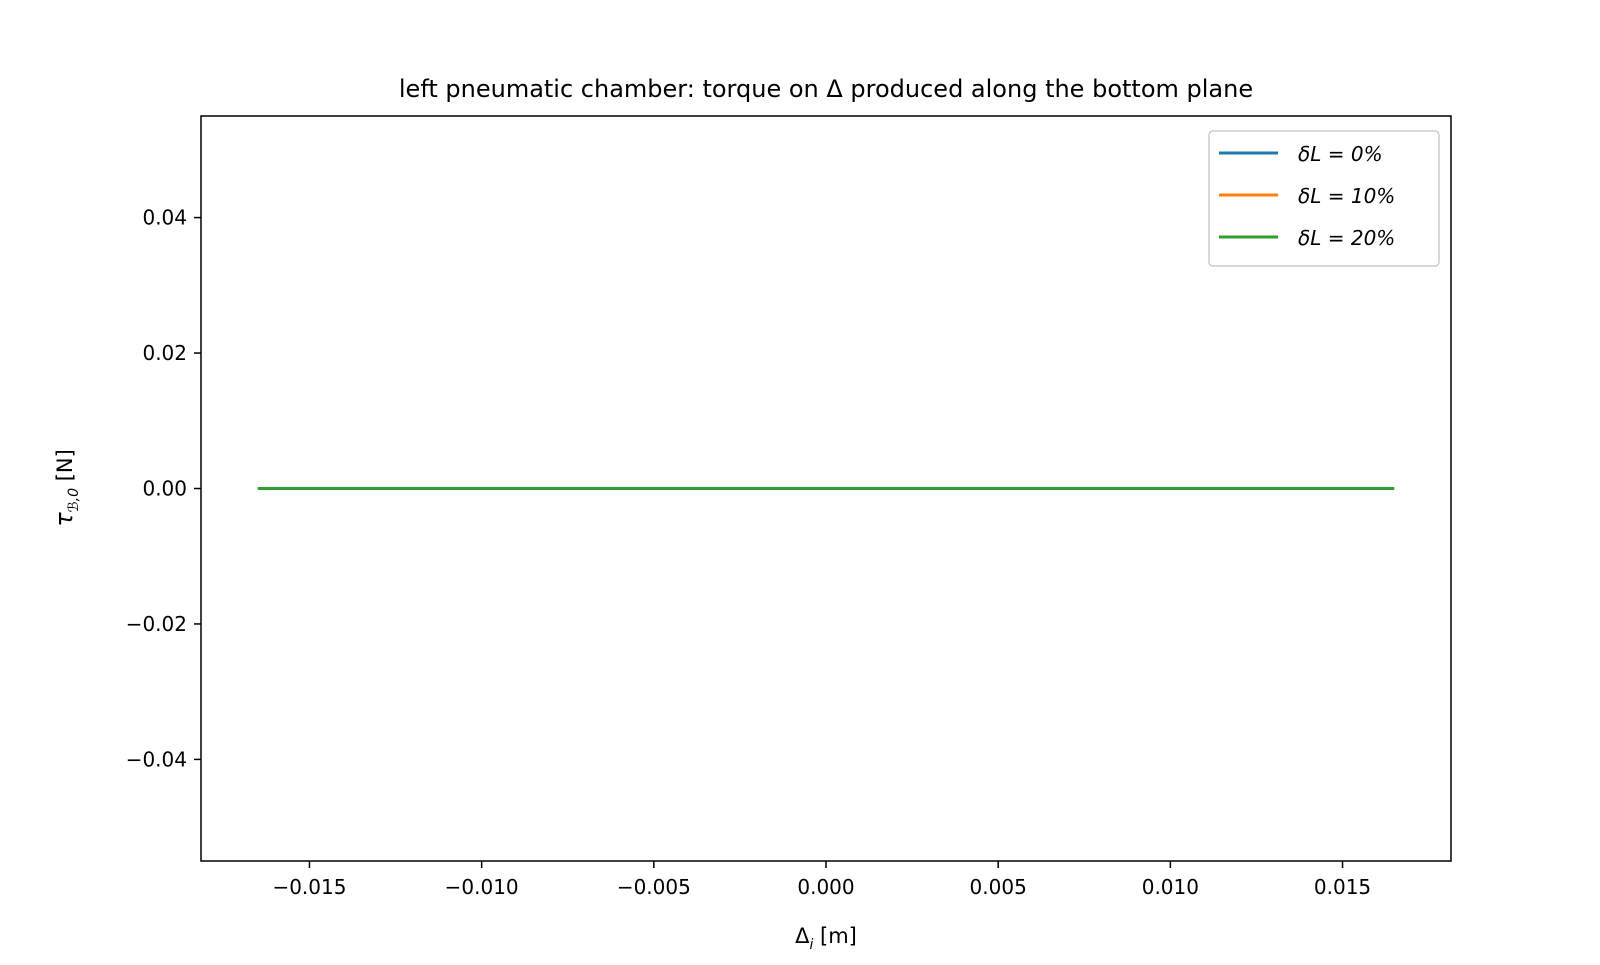  I want to click on y-tick-label: 0.00, so click(164, 489).